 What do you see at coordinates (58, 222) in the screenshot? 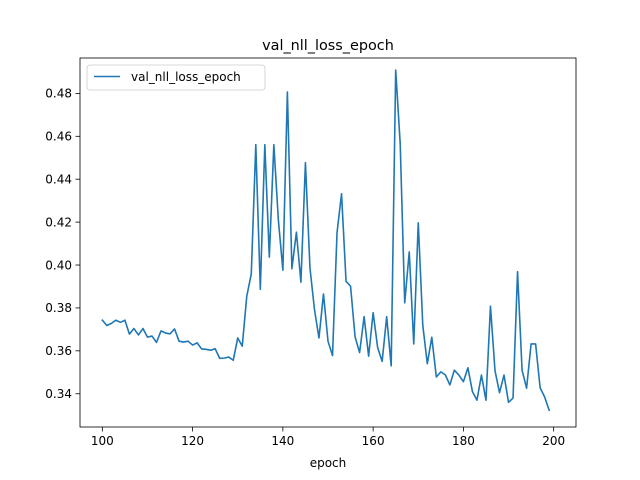
I see `y-tick-label: 0.42` at bounding box center [58, 222].